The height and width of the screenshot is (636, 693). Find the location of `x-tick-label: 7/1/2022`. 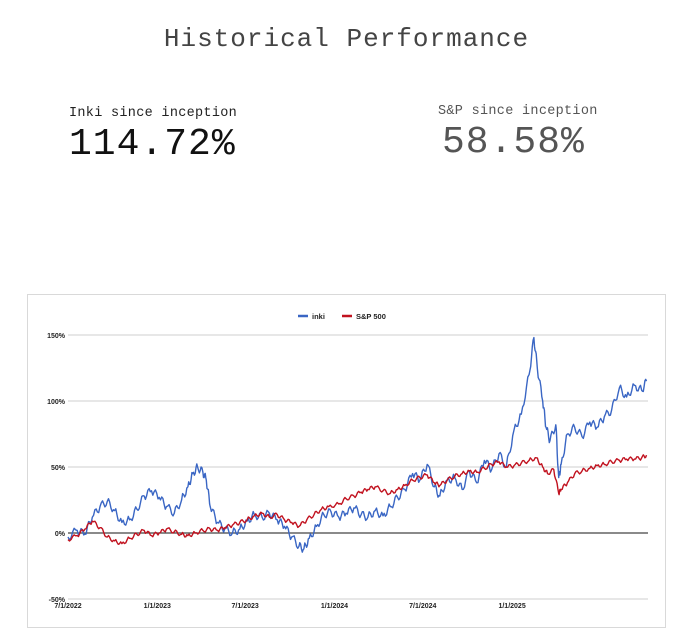

x-tick-label: 7/1/2022 is located at coordinates (67, 606).